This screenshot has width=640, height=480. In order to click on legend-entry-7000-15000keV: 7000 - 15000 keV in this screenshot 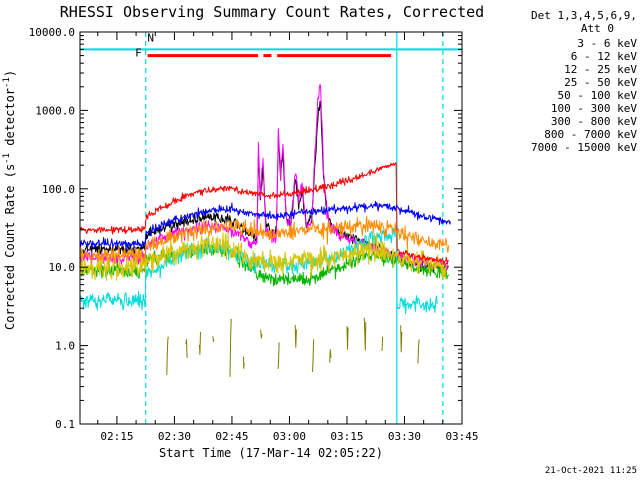, I will do `click(584, 147)`.